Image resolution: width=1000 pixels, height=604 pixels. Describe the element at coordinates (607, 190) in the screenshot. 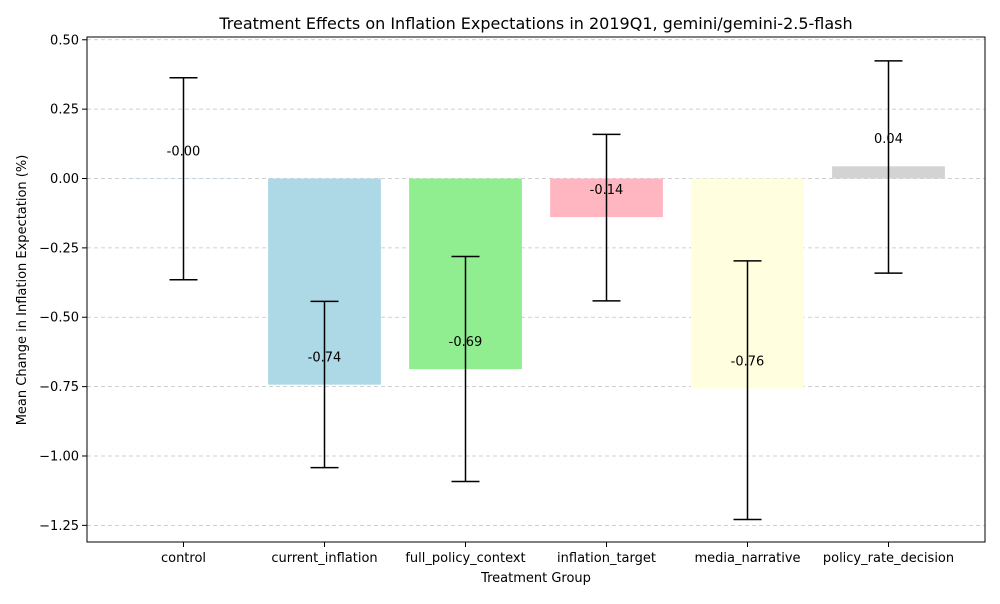

I see `data-label: -0.14` at that location.